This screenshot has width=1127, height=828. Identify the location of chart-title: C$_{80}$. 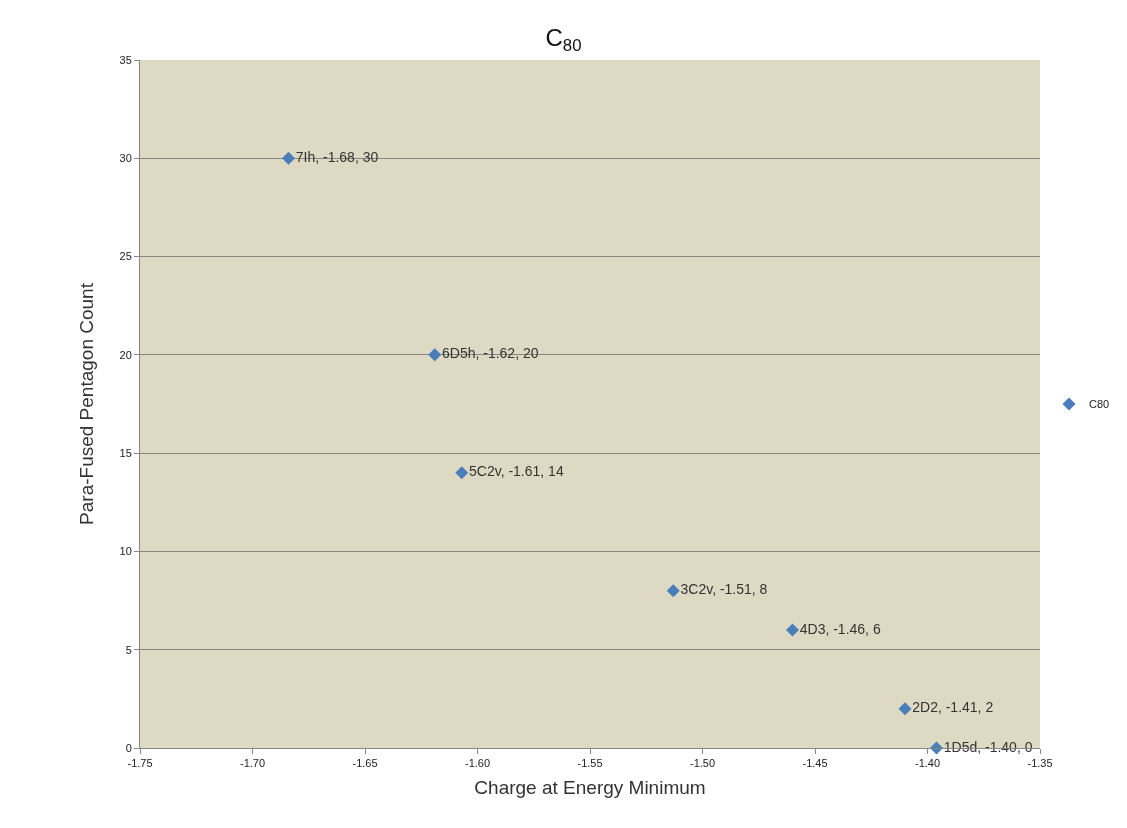
(563, 39).